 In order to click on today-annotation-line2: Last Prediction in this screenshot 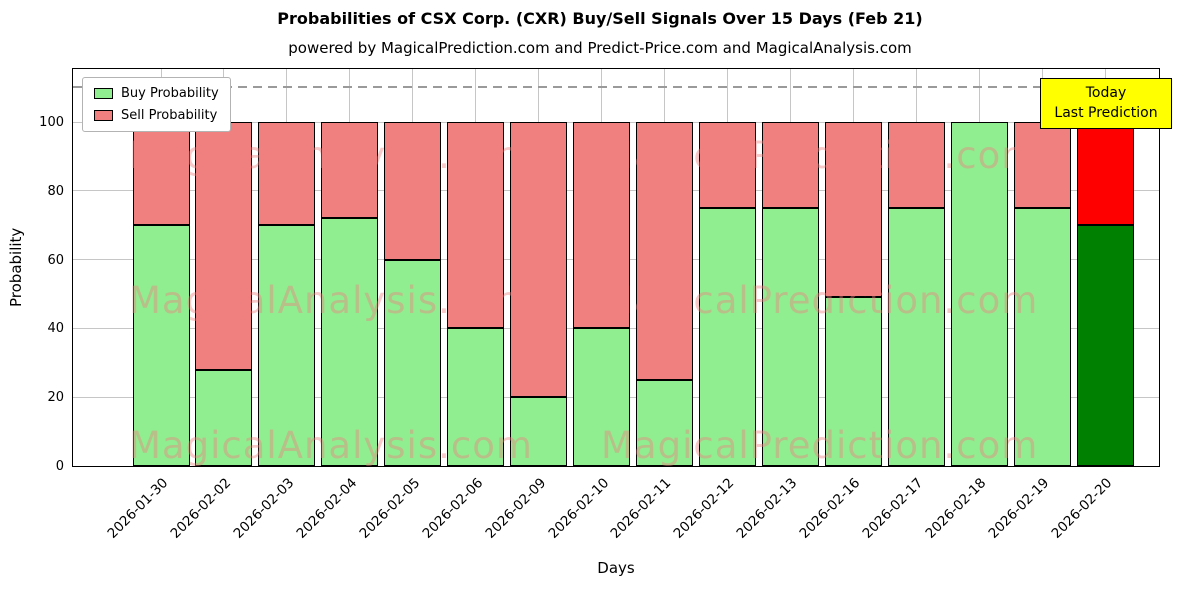, I will do `click(1106, 113)`.